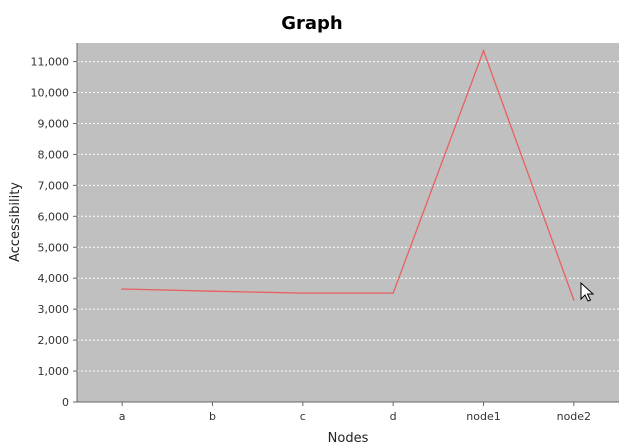  I want to click on x-tick-label: a, so click(122, 416).